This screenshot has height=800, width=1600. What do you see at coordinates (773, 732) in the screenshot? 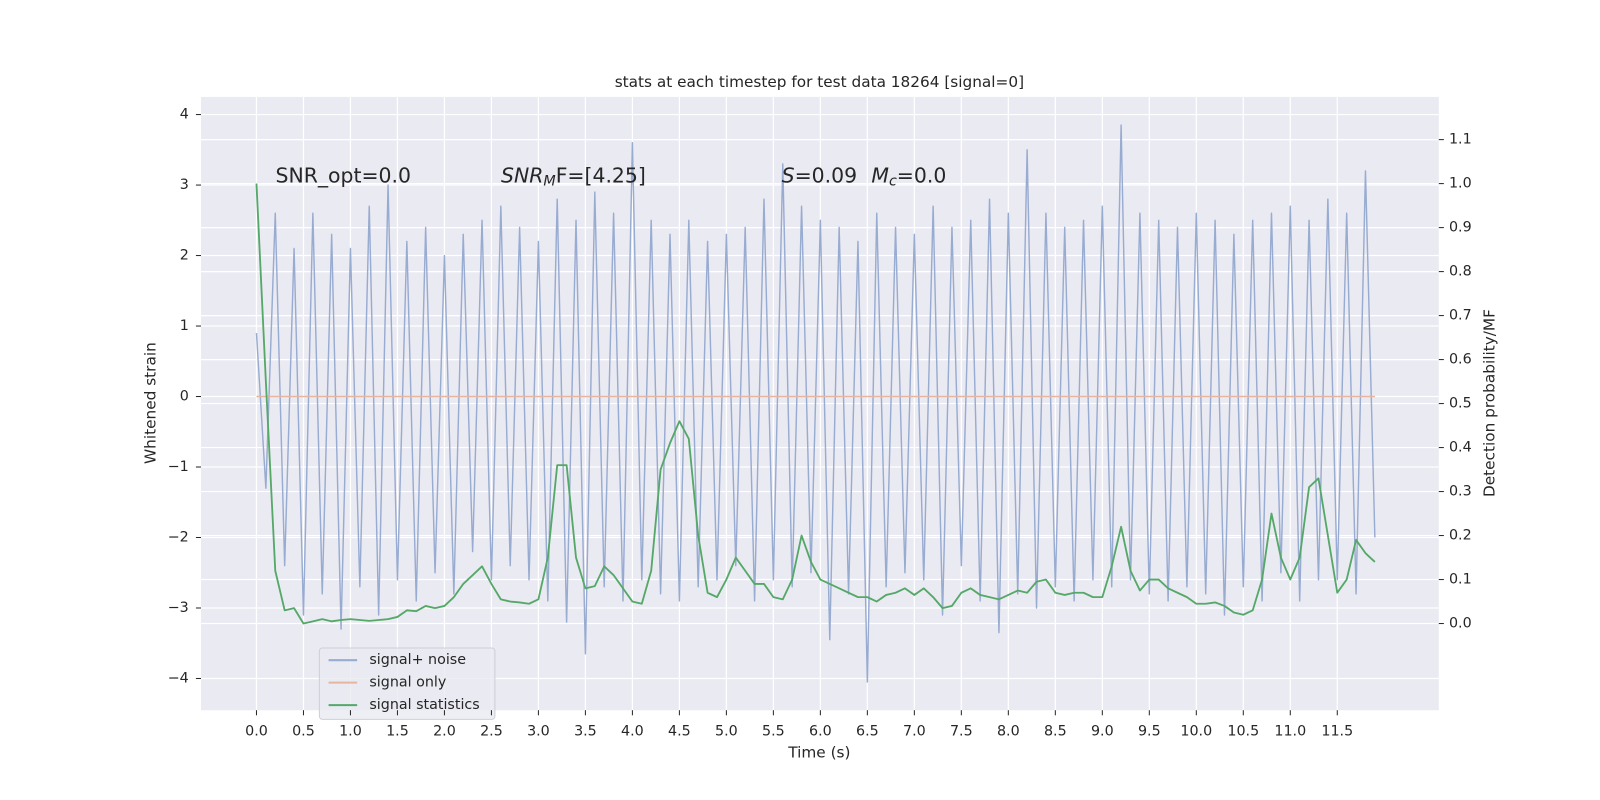
I see `x-tick-label: 5.5` at bounding box center [773, 732].